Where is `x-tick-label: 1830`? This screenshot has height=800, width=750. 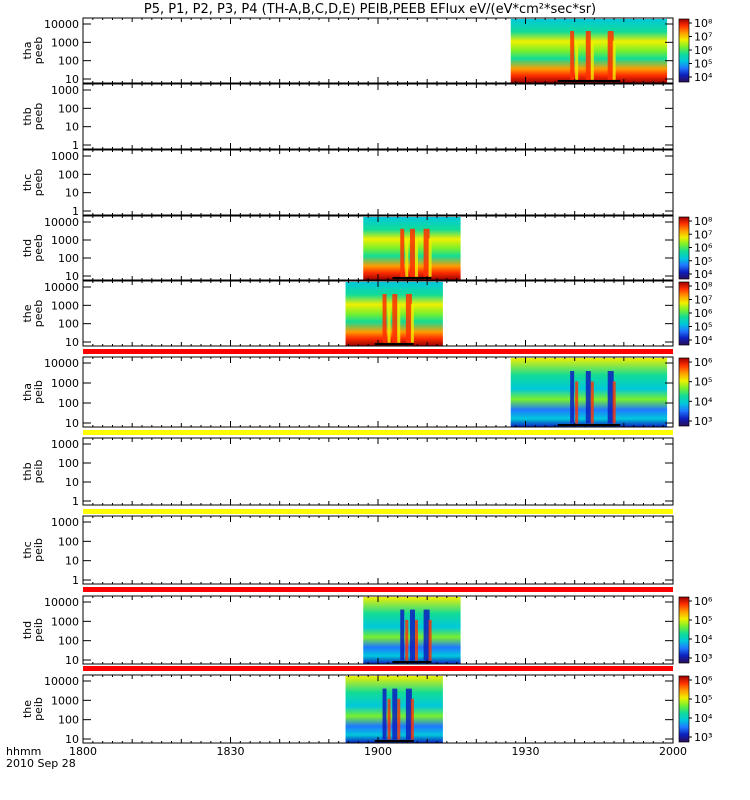
x-tick-label: 1830 is located at coordinates (231, 751).